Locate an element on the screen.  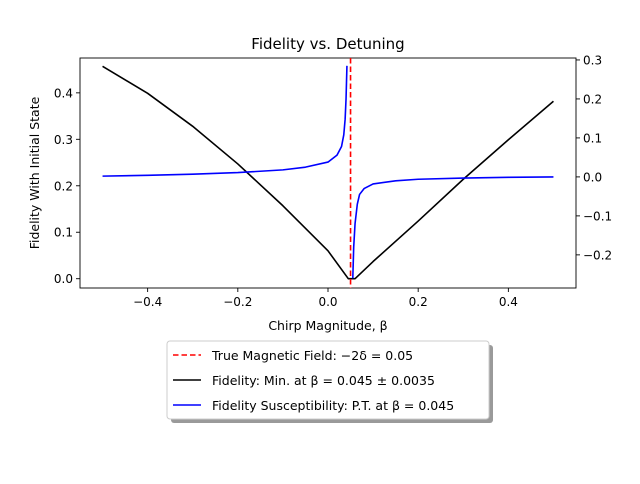
y-axis-left: 0.0 0.1 0.2 0.3 0.4 is located at coordinates (67, 186).